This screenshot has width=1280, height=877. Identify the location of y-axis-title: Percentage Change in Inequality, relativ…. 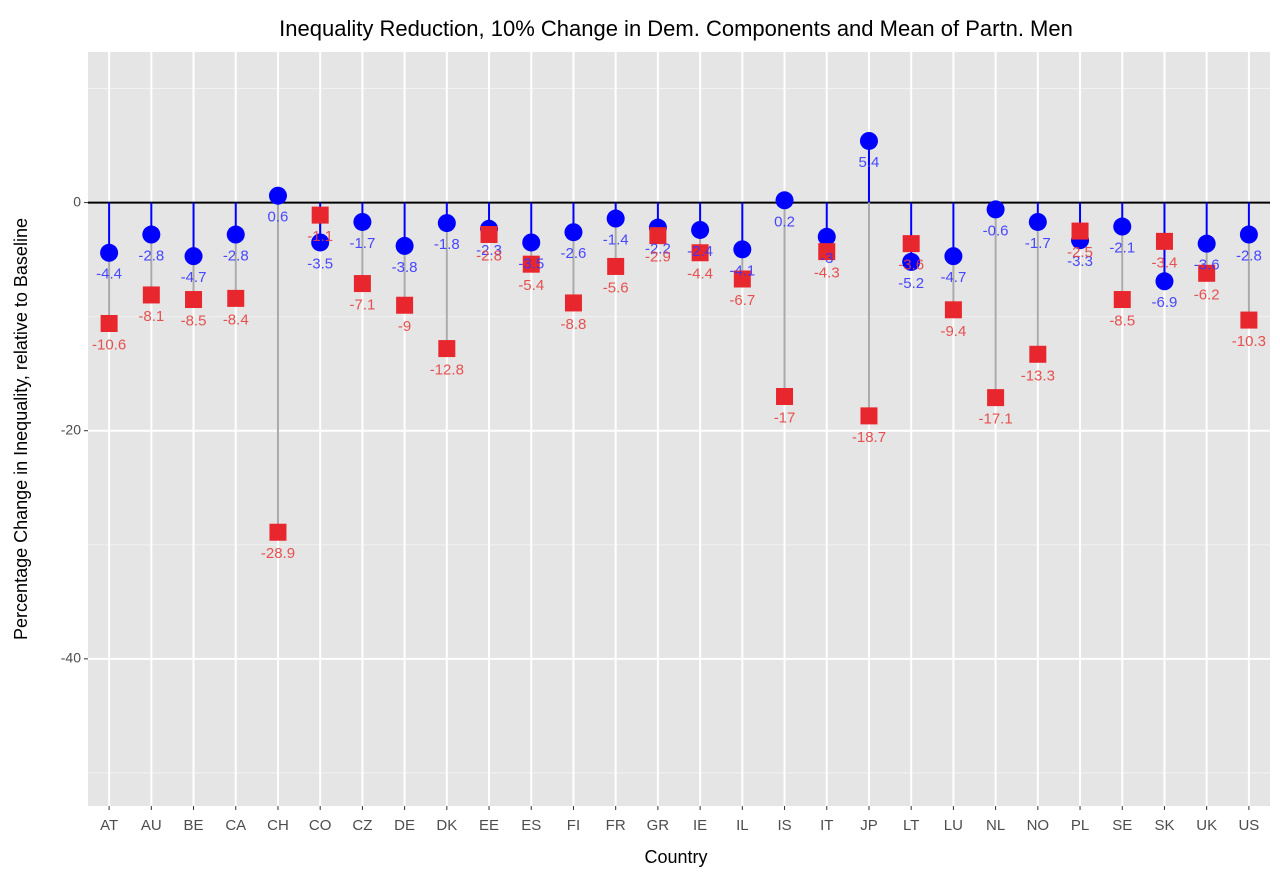
(21, 429).